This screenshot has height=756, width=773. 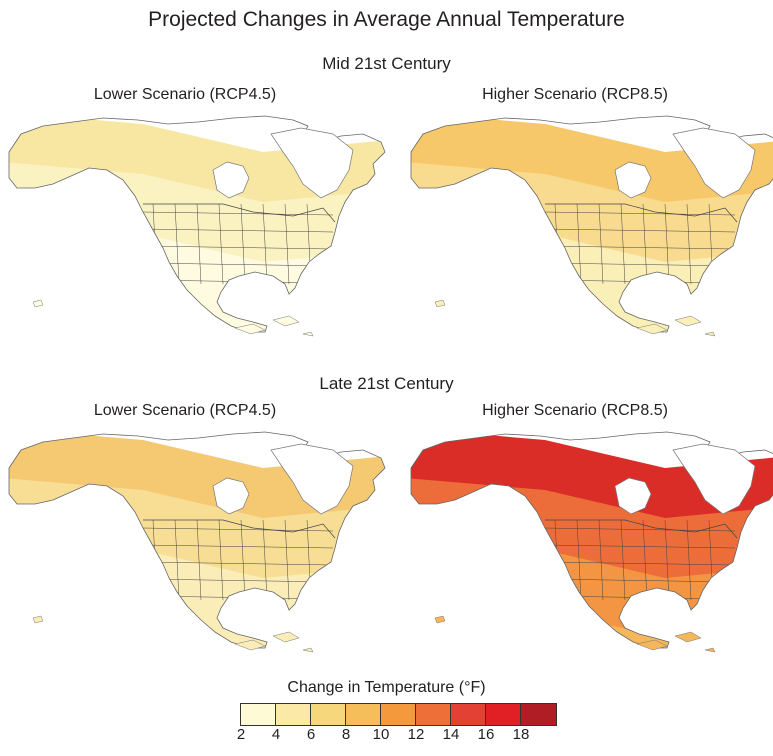 I want to click on legend-ticks: 2 4 6 8 10 12 14 16 18, so click(x=386, y=738).